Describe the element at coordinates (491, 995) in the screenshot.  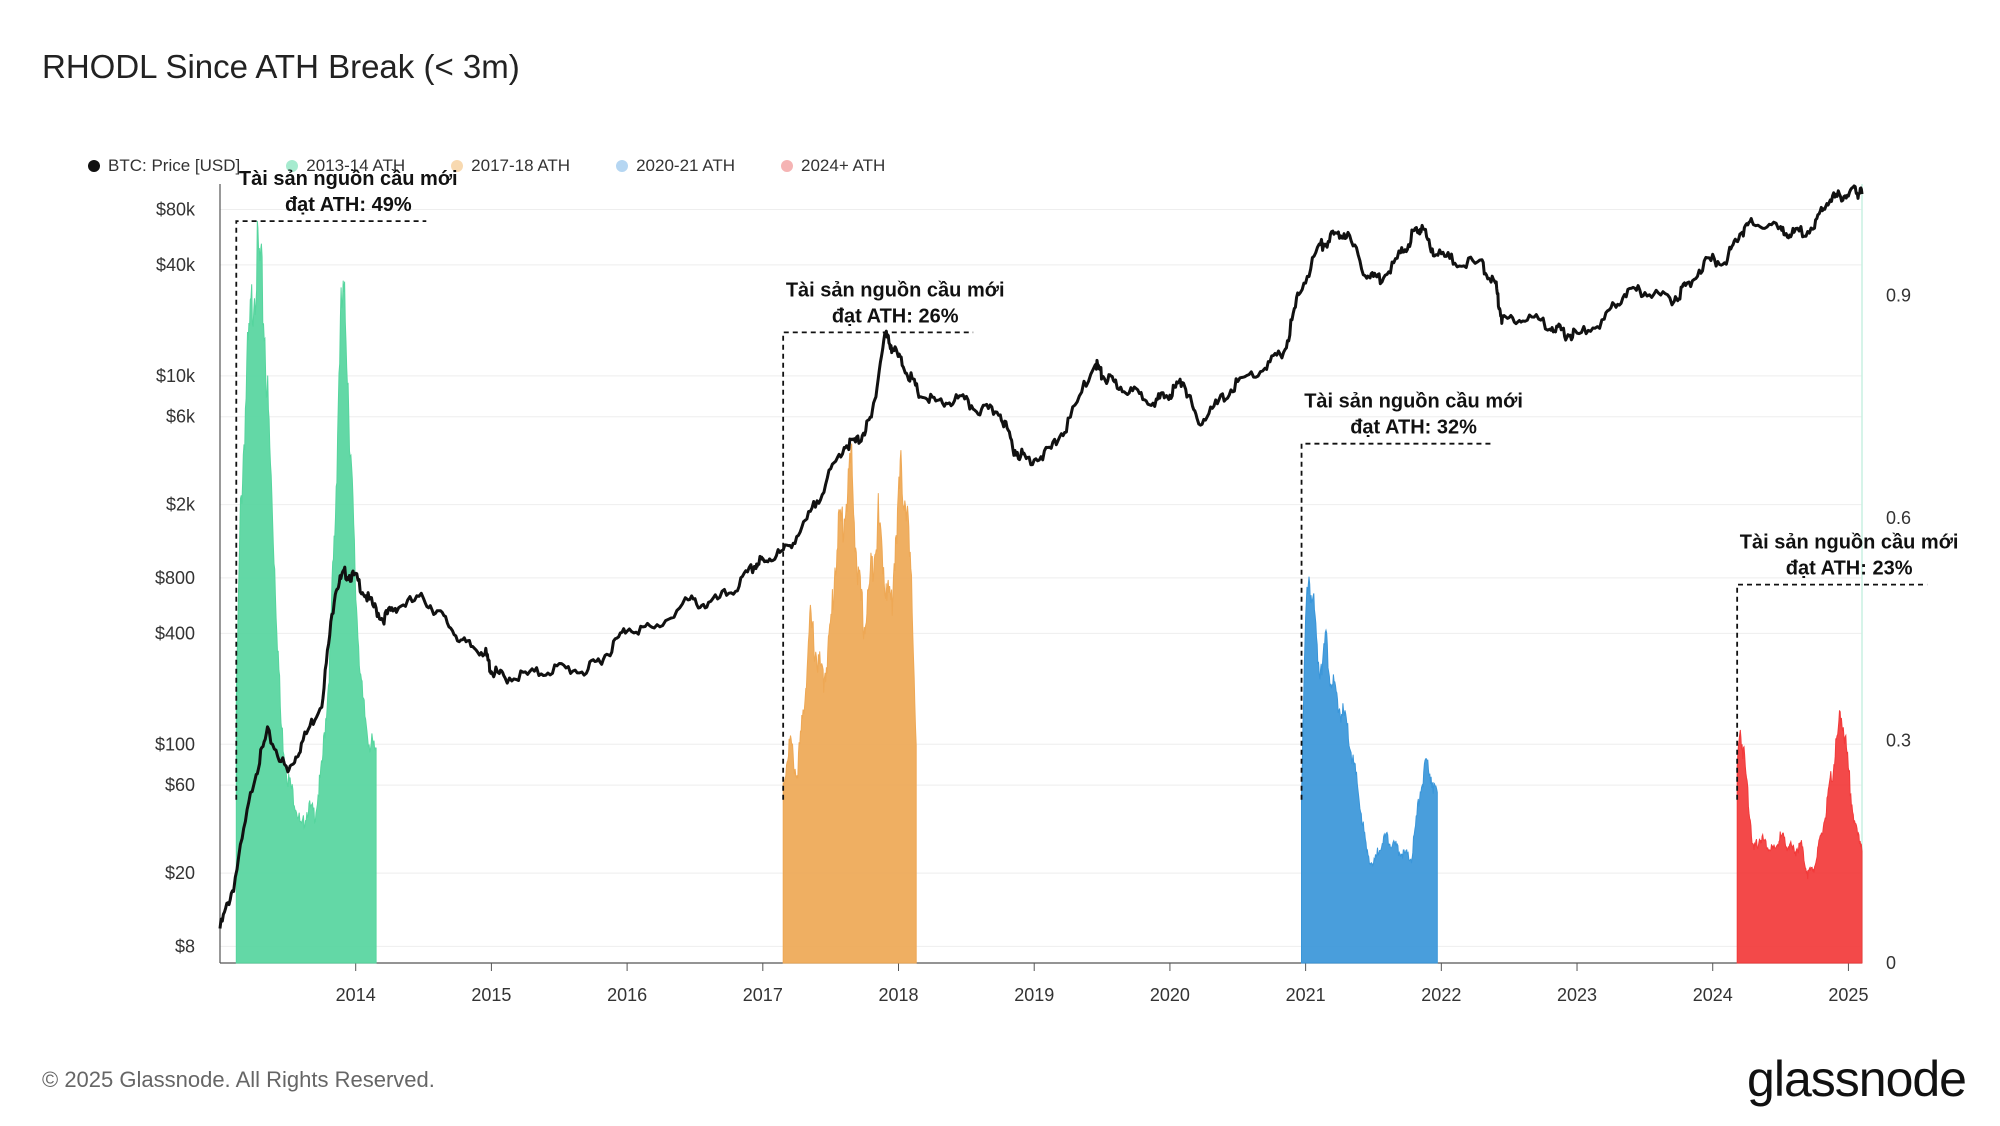
I see `x-tick-label-2015: 2015` at that location.